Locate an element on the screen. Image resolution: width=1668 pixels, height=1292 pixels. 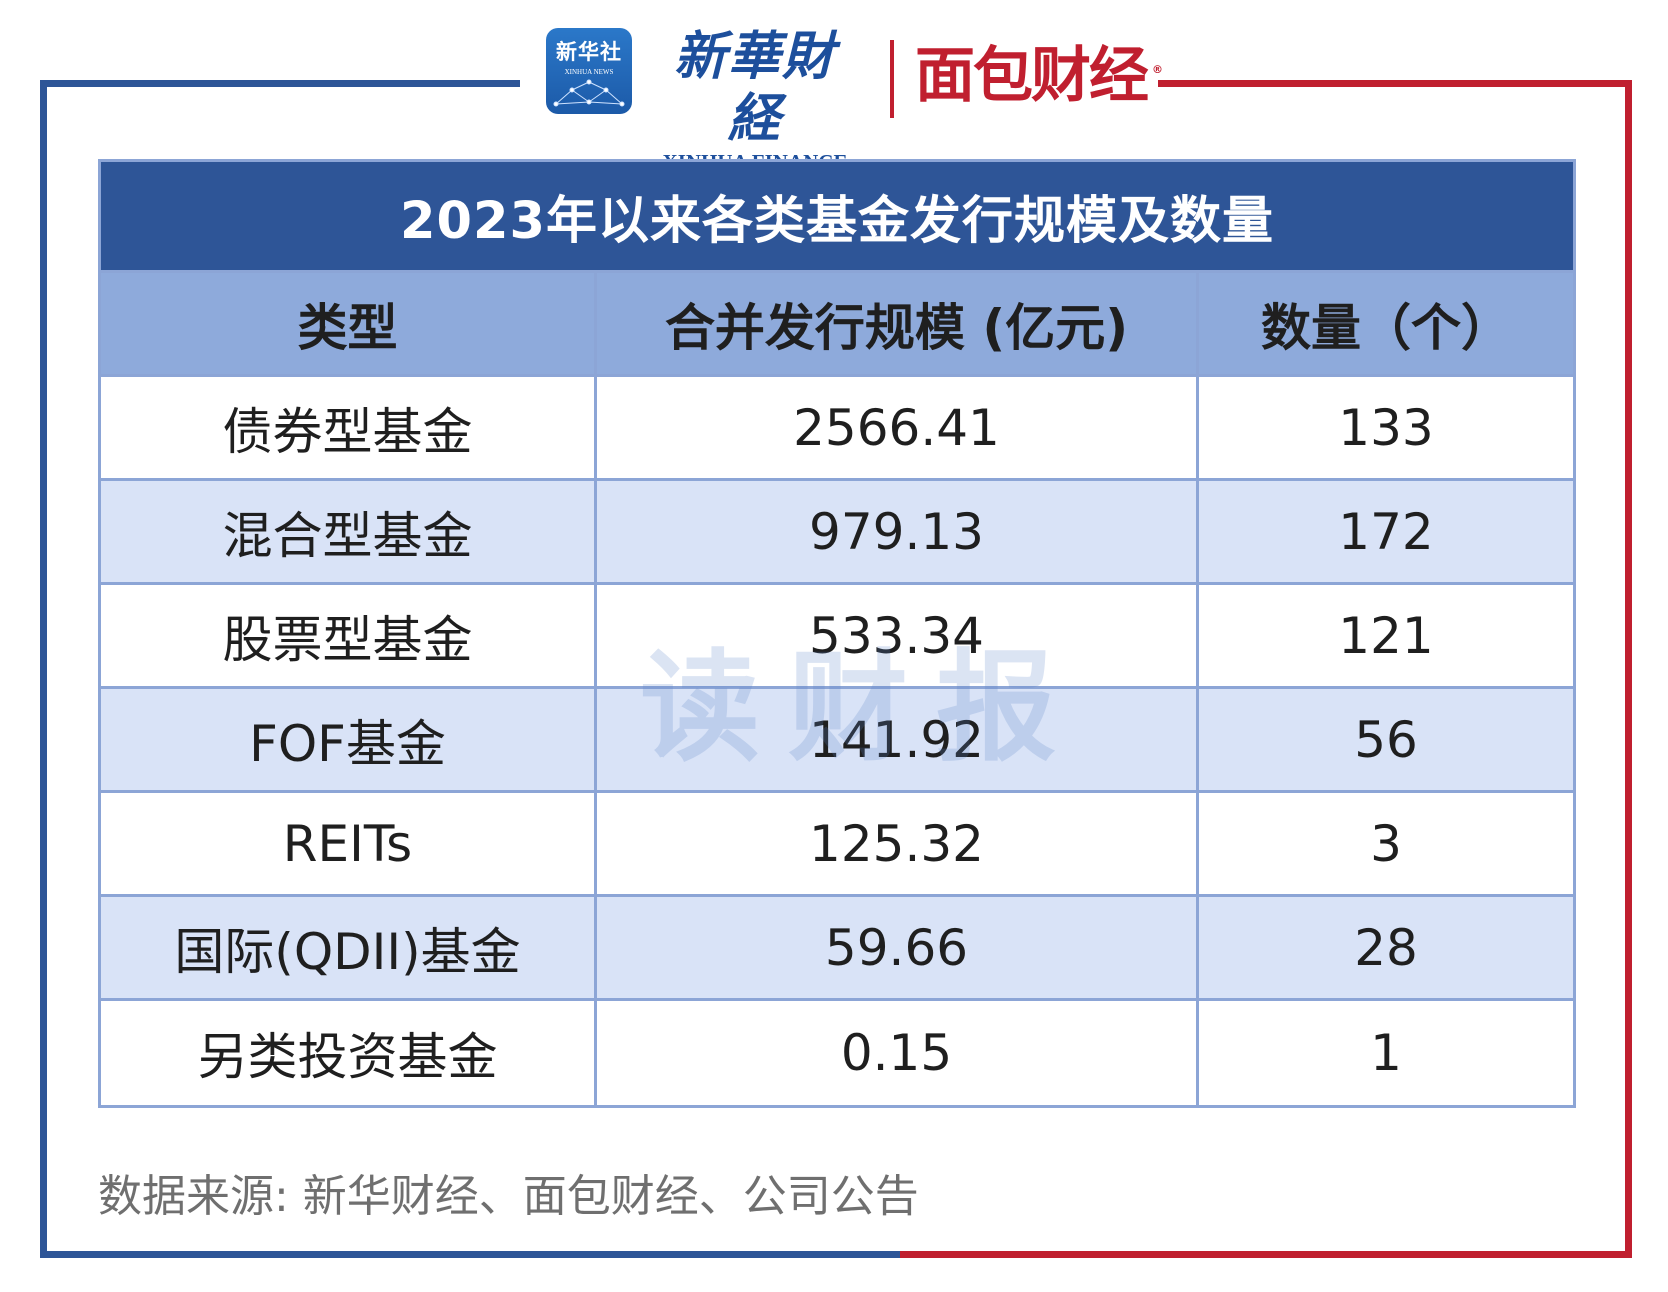
cell-scale: 0.15 is located at coordinates (898, 1053).